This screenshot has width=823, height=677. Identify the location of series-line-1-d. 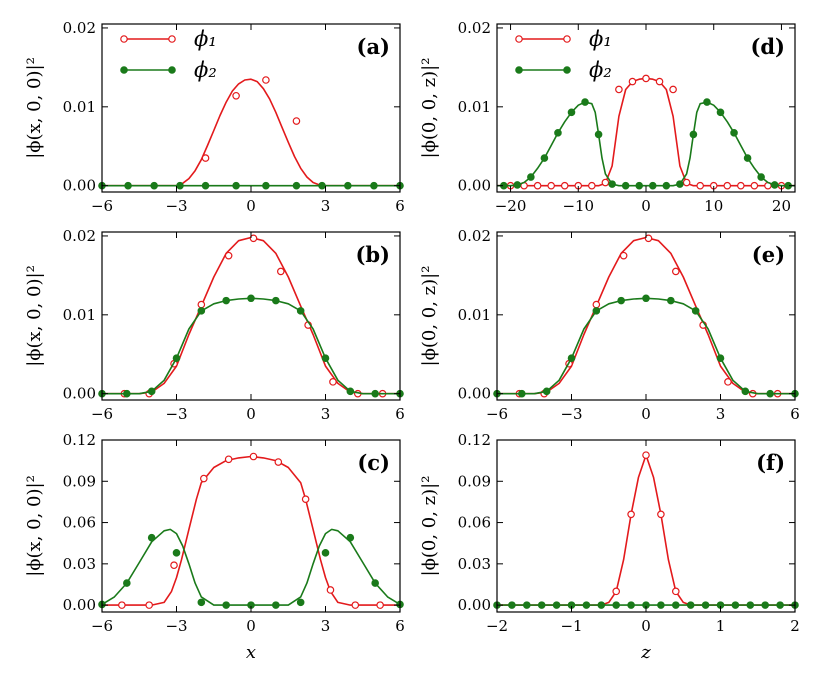
(646, 132).